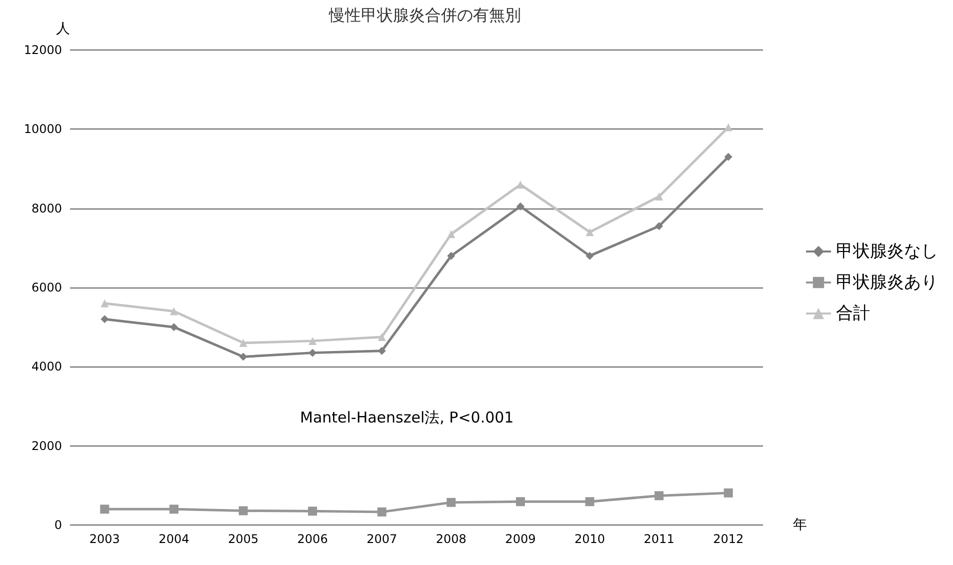 This screenshot has height=565, width=953. I want to click on y-tick-label: 12000, so click(43, 50).